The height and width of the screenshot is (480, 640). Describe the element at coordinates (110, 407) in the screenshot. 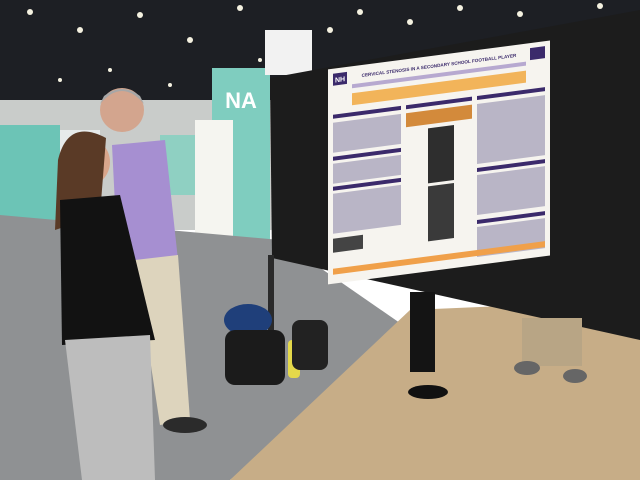

I see `woman-pants` at that location.